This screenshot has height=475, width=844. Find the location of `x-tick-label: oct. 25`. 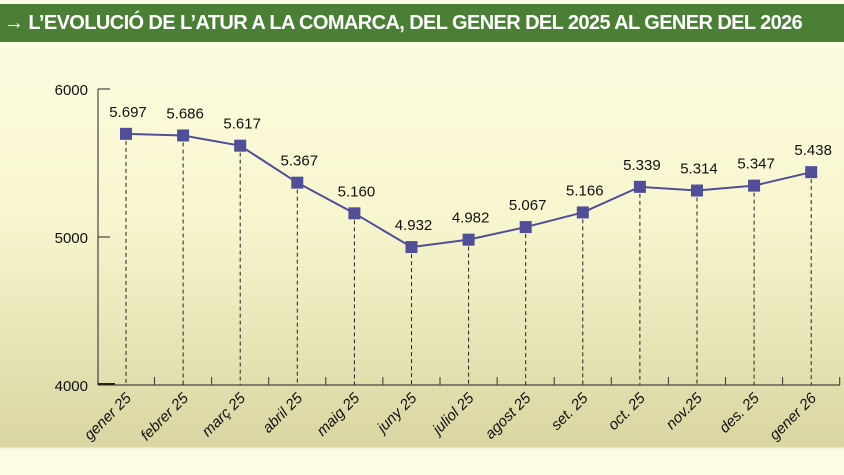

x-tick-label: oct. 25 is located at coordinates (627, 411).